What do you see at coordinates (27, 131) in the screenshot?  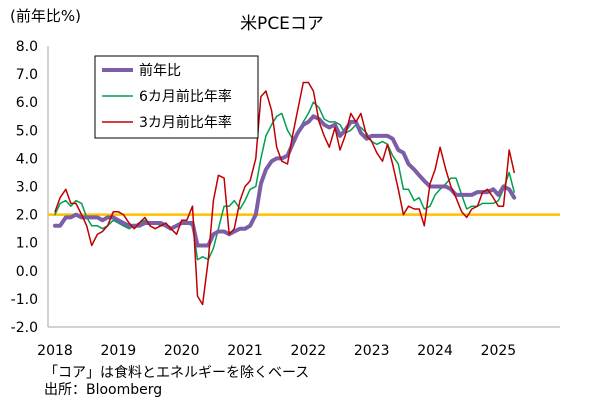 I see `y-tick-label: 5.0` at bounding box center [27, 131].